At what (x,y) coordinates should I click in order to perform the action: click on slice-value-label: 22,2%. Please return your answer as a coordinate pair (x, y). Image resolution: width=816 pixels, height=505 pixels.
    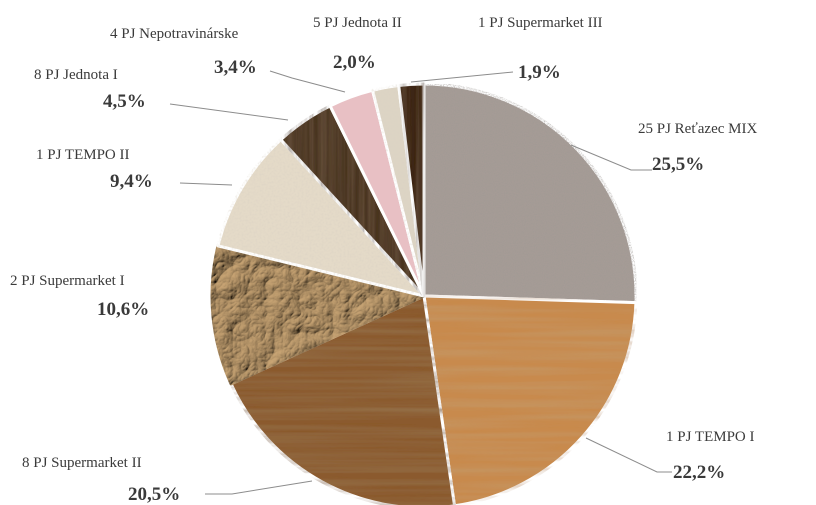
    Looking at the image, I should click on (699, 472).